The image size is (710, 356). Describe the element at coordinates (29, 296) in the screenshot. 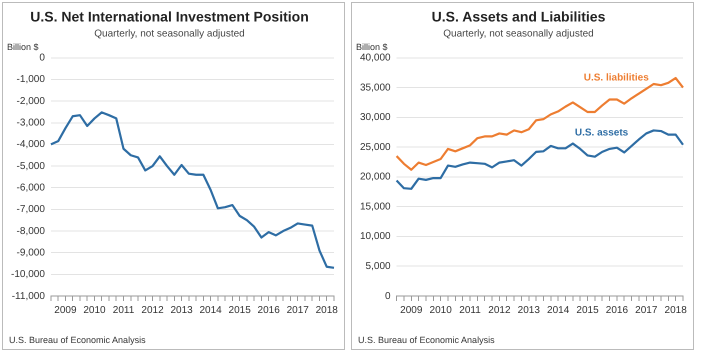

I see `y-tick-label: -11,000` at that location.